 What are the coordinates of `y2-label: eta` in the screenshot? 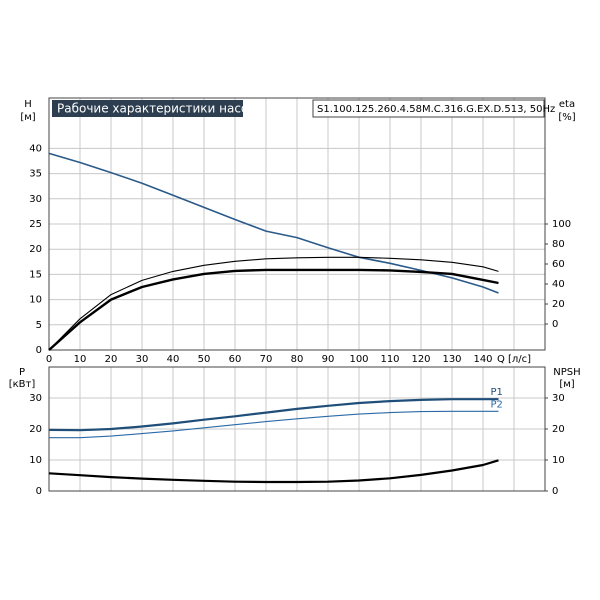 It's located at (567, 104).